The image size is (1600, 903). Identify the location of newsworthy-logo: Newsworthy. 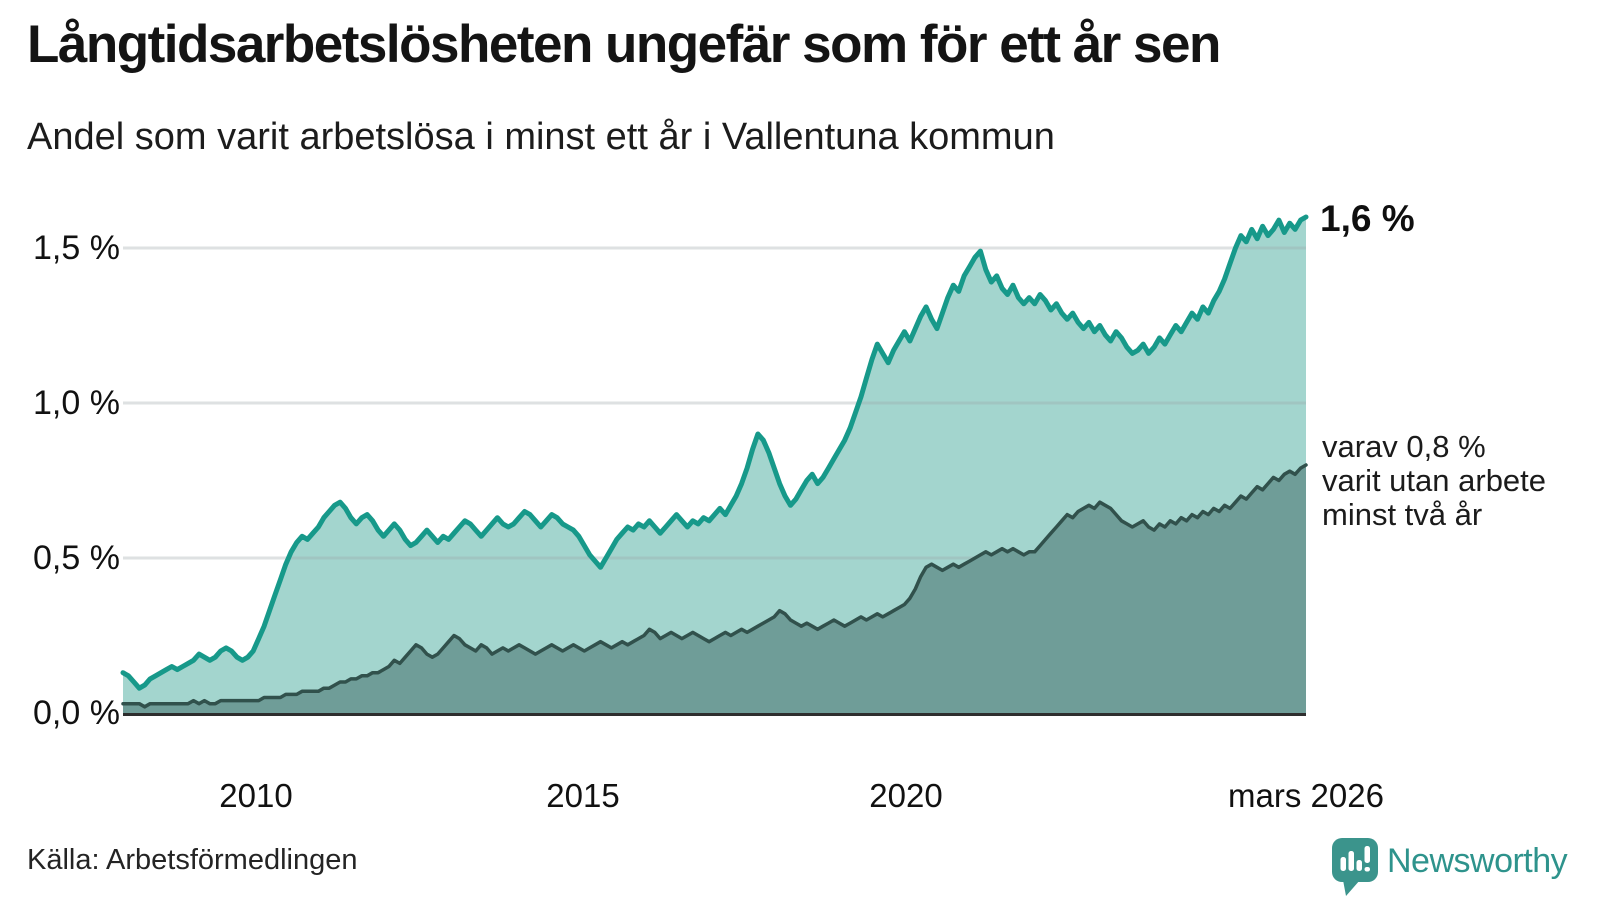
(1460, 866).